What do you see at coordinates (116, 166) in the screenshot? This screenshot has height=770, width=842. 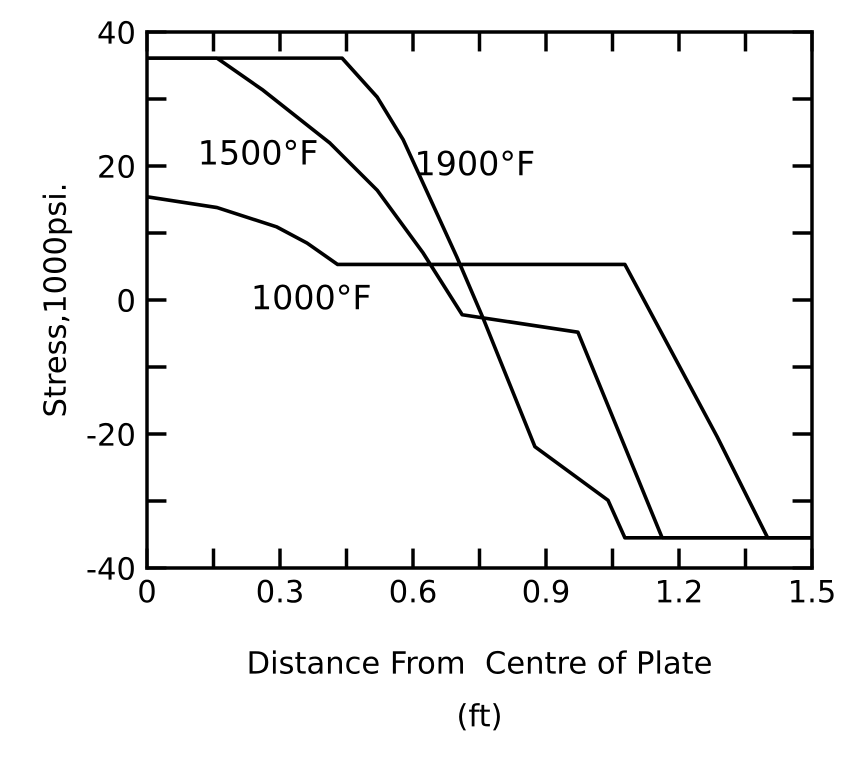 I see `y-tick-label: 20` at bounding box center [116, 166].